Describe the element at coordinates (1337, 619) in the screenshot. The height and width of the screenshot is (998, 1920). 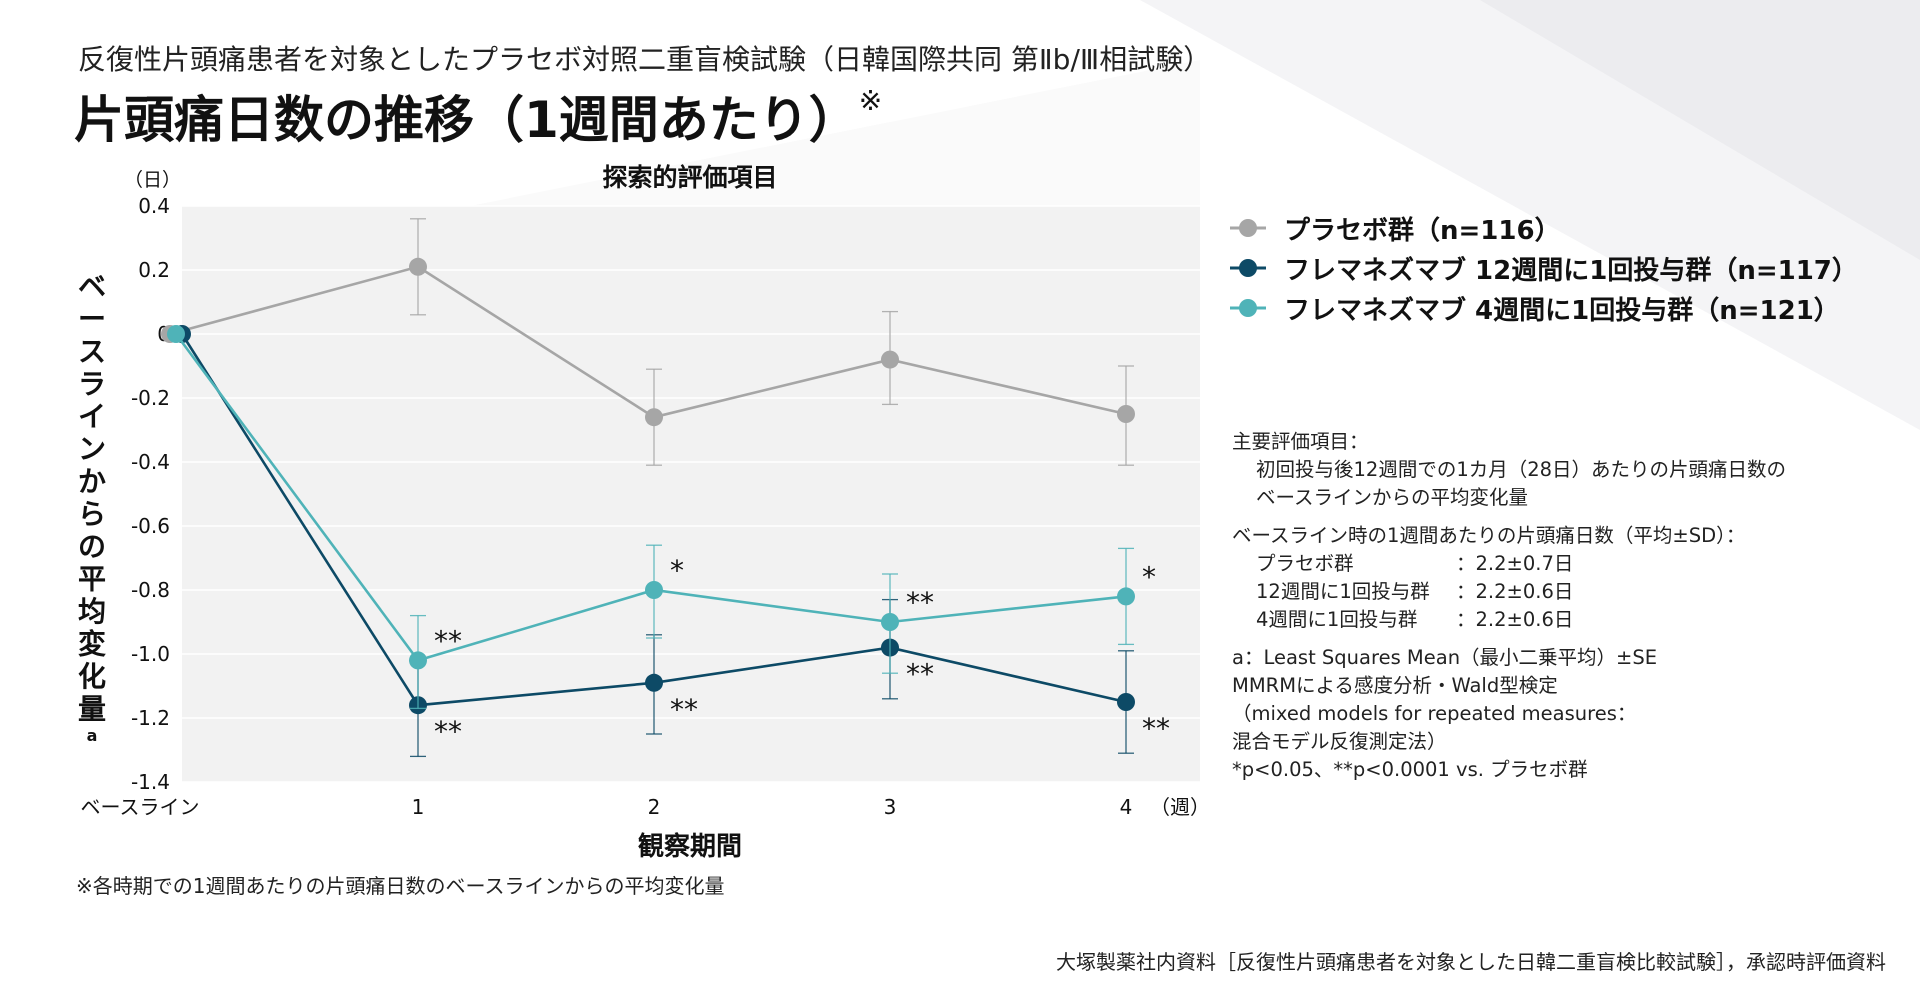
I see `baseline-group: 4週間に1回投与群` at that location.